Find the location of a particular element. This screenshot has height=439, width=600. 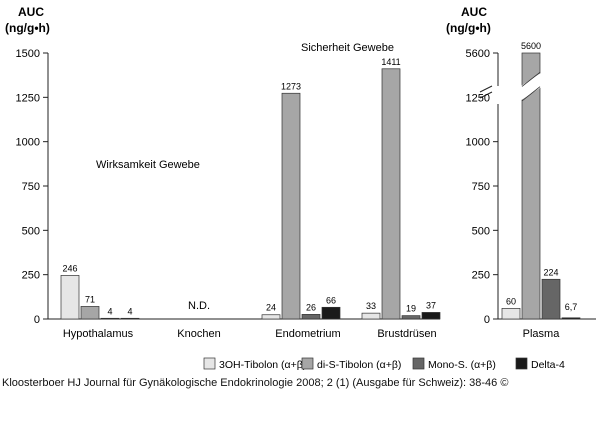

data-label: 66 is located at coordinates (331, 300).